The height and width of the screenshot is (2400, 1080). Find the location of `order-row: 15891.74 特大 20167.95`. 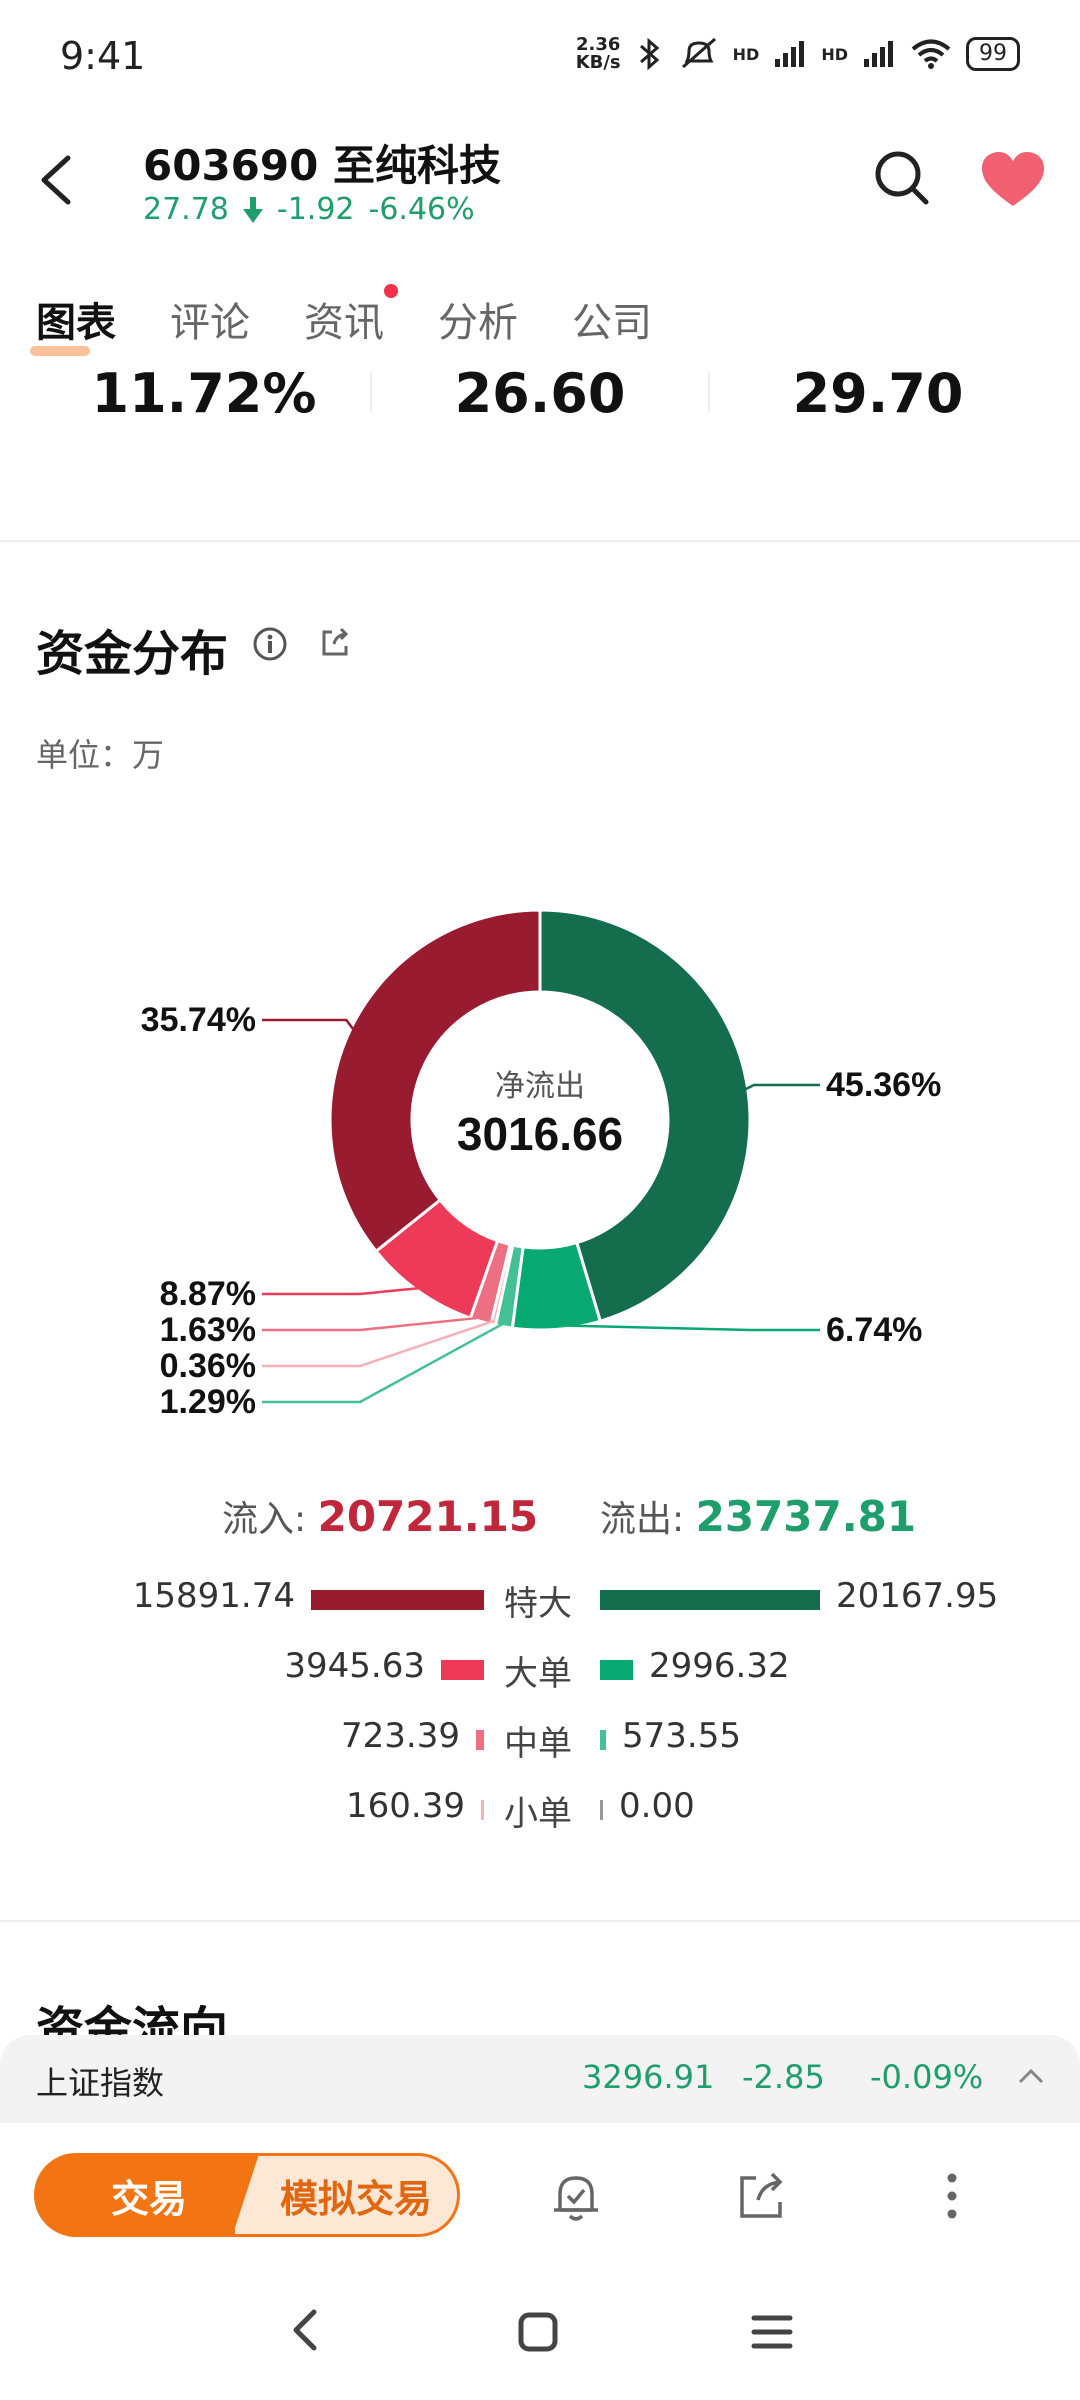

order-row: 15891.74 特大 20167.95 is located at coordinates (540, 1601).